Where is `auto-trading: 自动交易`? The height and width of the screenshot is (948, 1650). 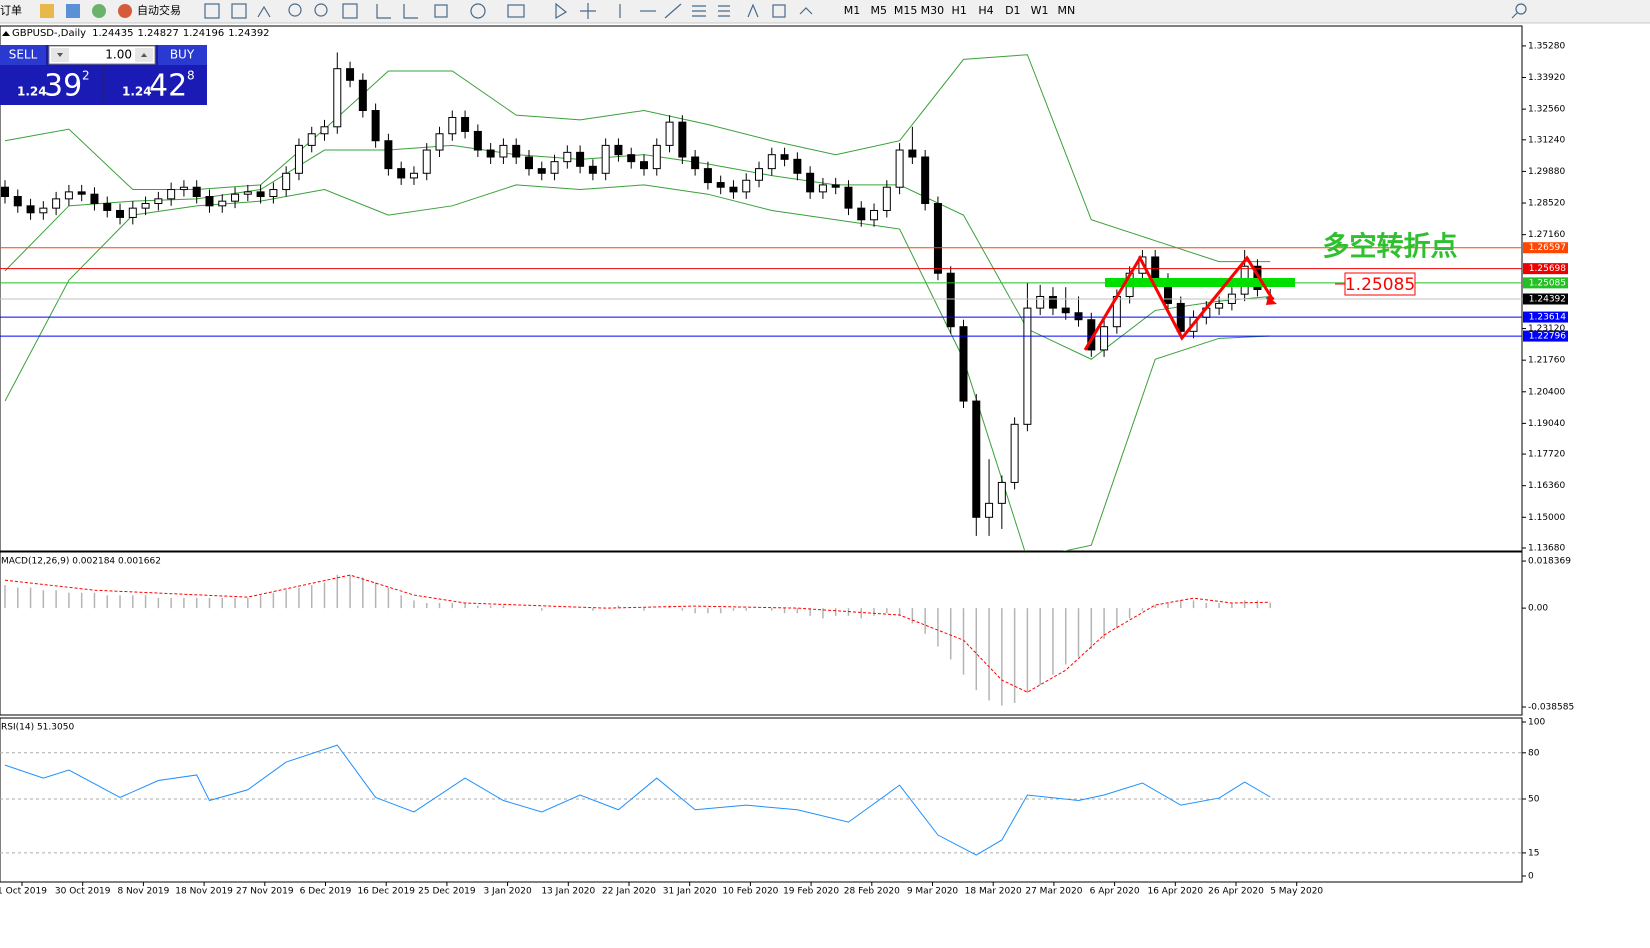
auto-trading: 自动交易 is located at coordinates (159, 10).